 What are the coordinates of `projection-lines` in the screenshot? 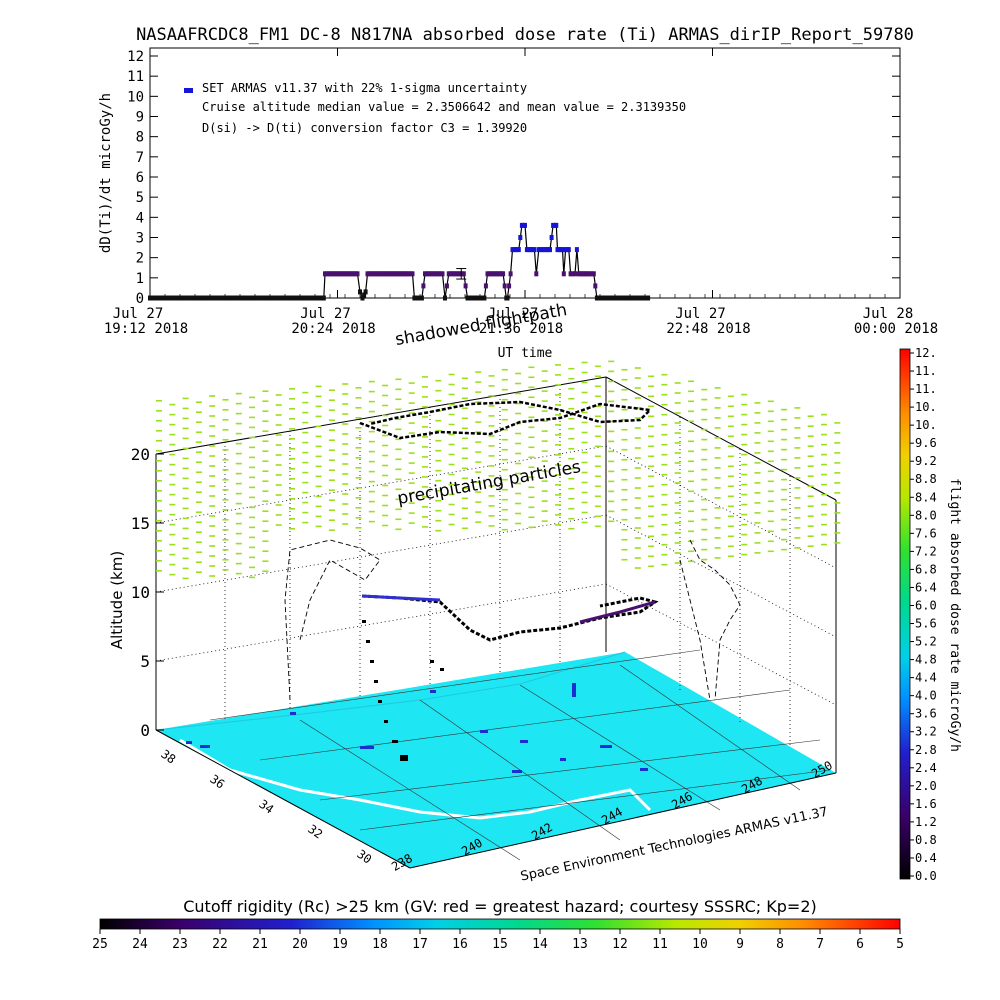 It's located at (512, 620).